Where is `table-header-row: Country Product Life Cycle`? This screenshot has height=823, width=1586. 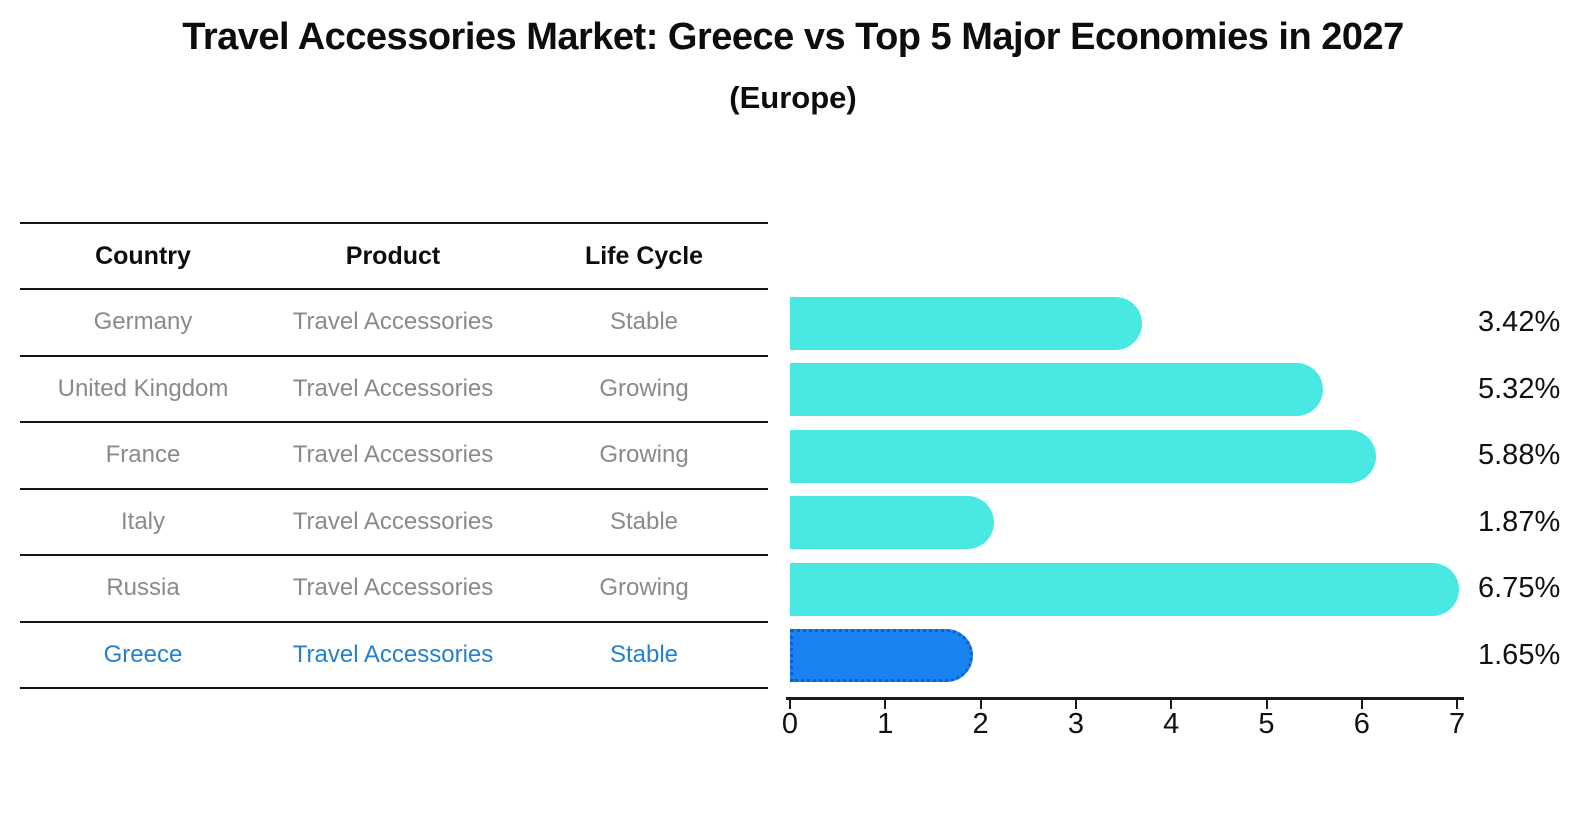
table-header-row: Country Product Life Cycle is located at coordinates (394, 256).